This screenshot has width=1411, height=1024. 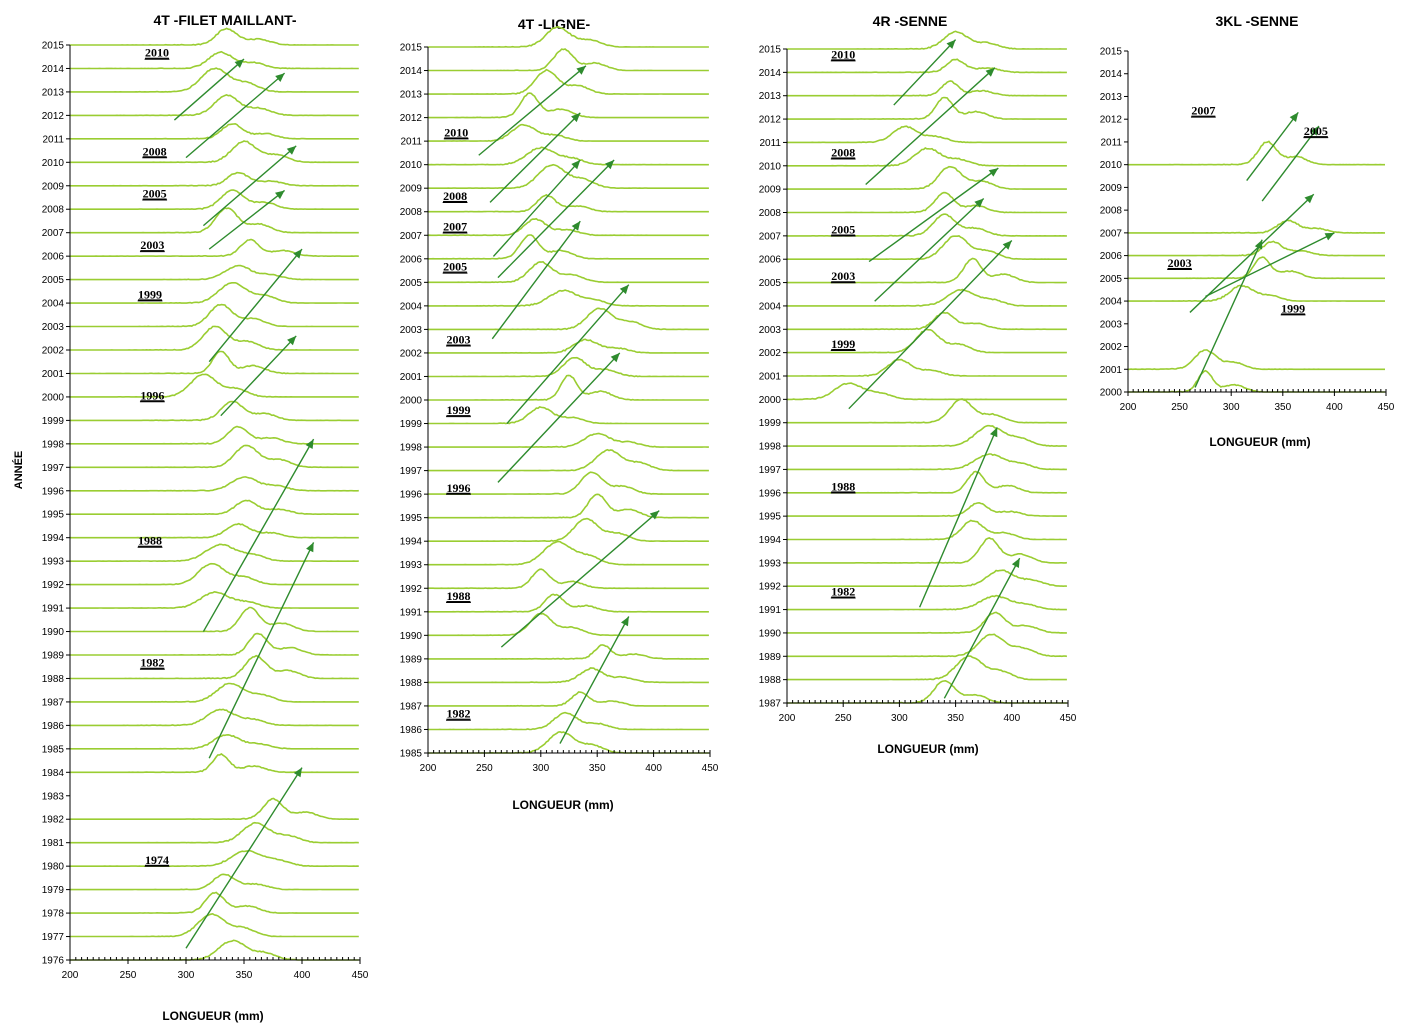 What do you see at coordinates (214, 507) in the screenshot?
I see `ridge-1995` at bounding box center [214, 507].